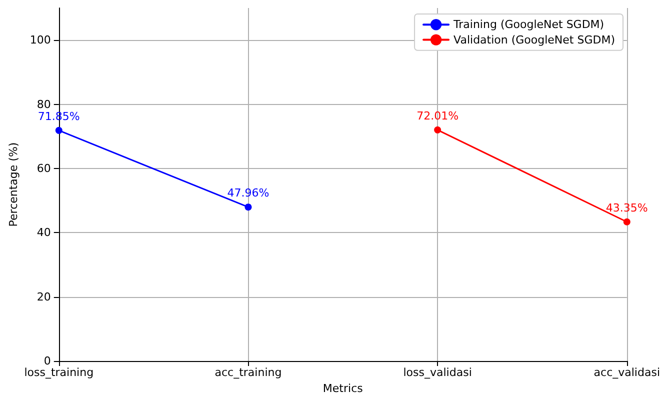 The width and height of the screenshot is (663, 401). What do you see at coordinates (535, 39) in the screenshot?
I see `legend-label: Validation (GoogleNet SGDM)` at bounding box center [535, 39].